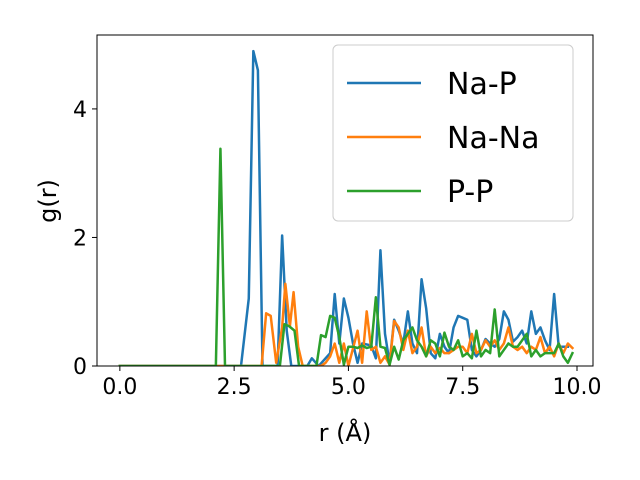 This screenshot has width=640, height=480. Describe the element at coordinates (345, 432) in the screenshot. I see `x-axis-label: r (Å)` at that location.